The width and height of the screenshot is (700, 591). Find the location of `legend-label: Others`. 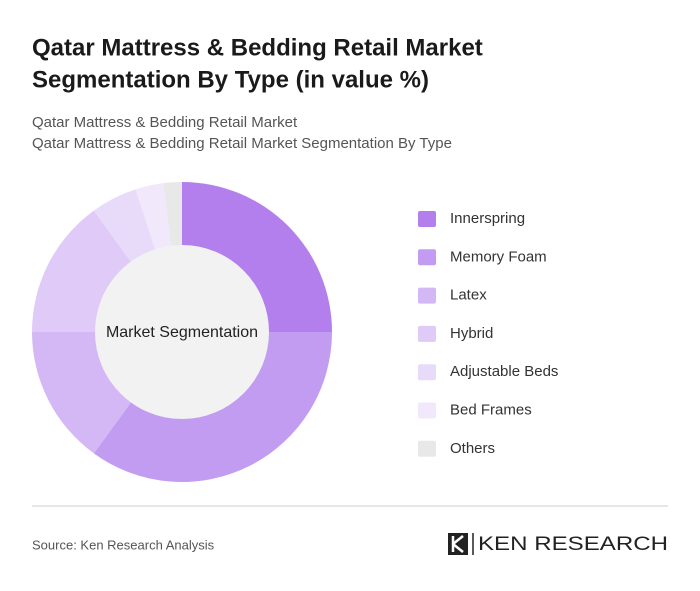

legend-label: Others is located at coordinates (472, 448).